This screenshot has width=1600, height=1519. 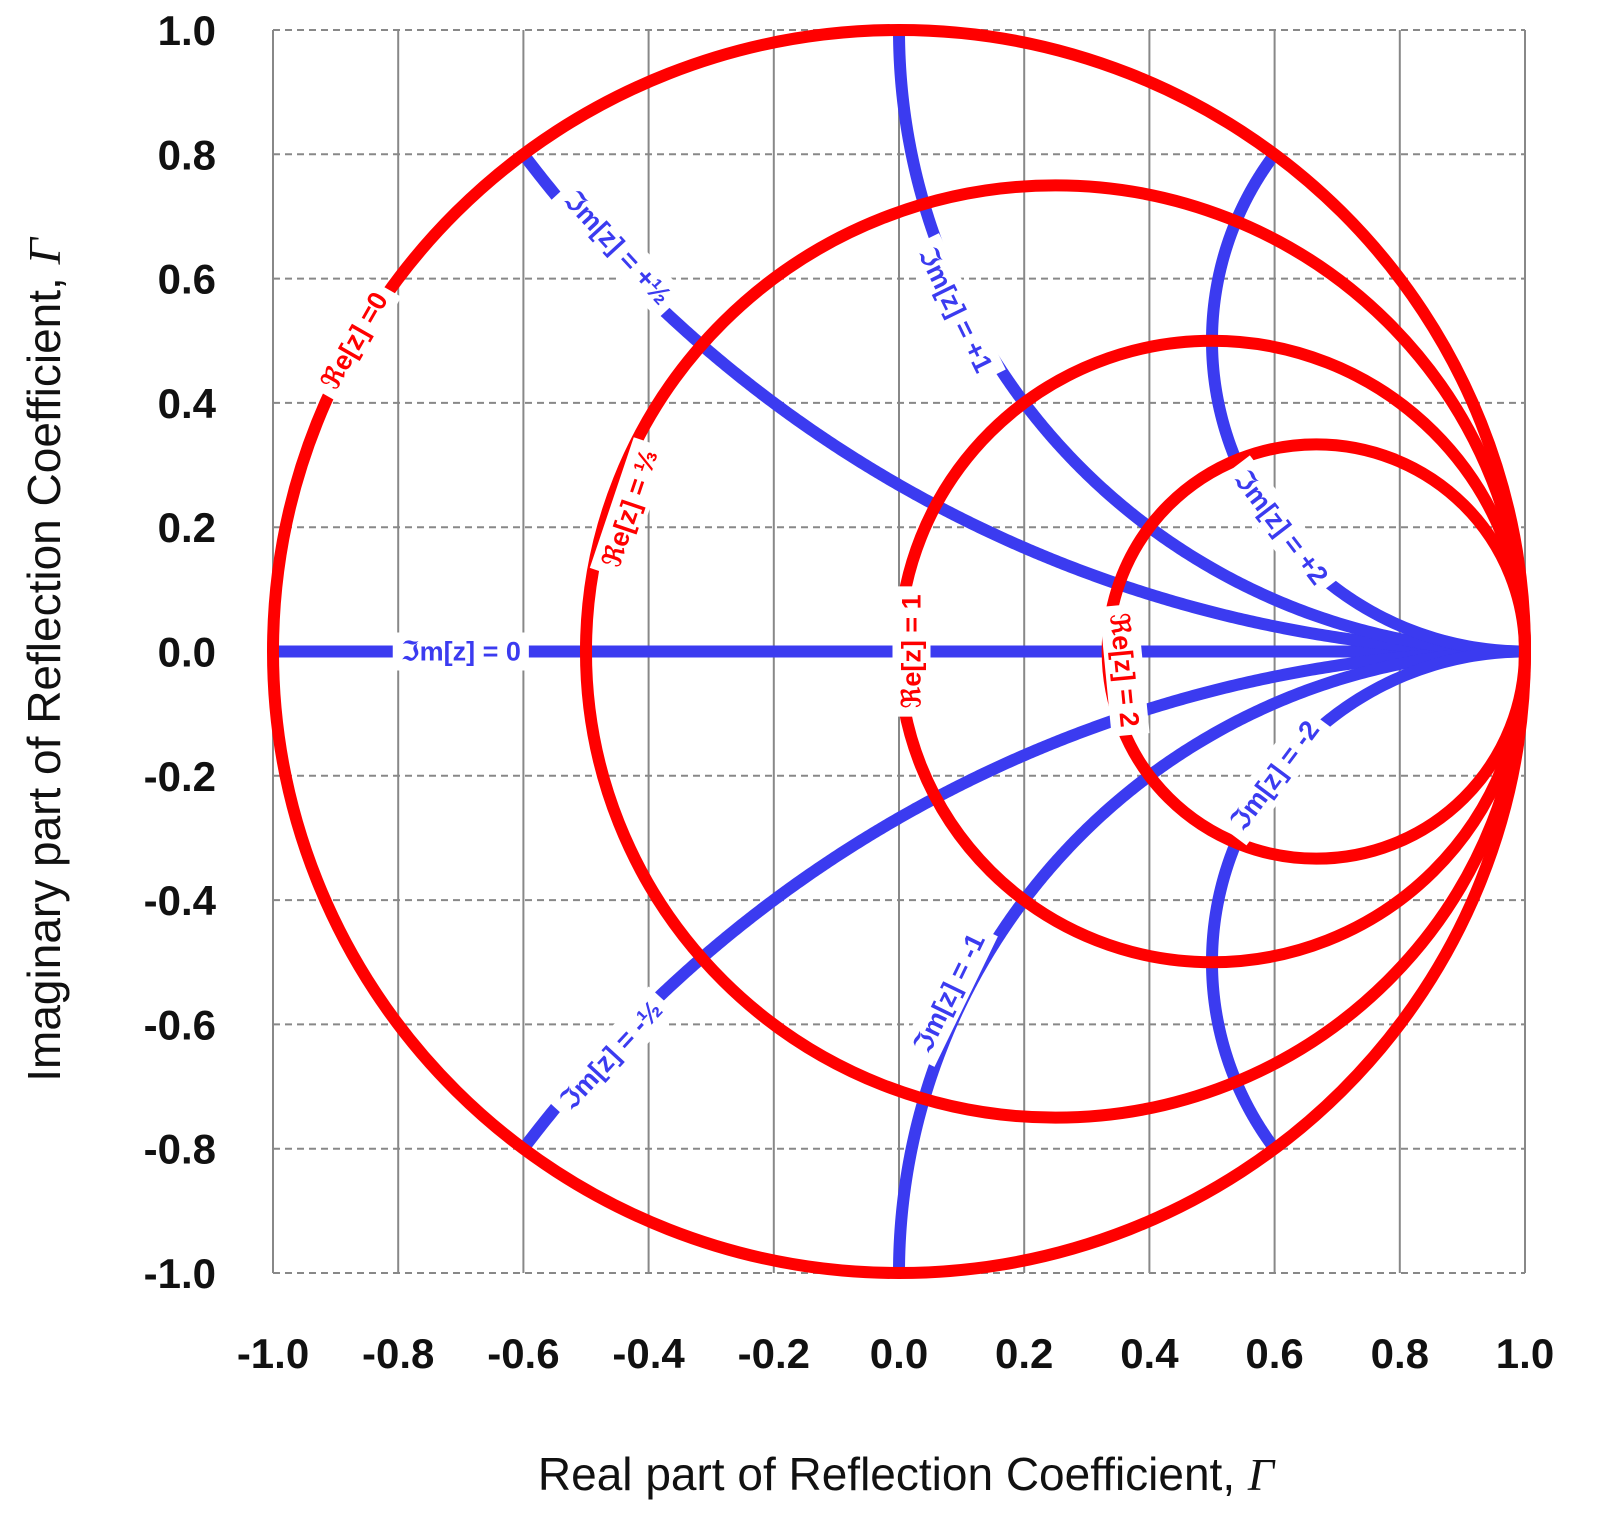 What do you see at coordinates (44, 250) in the screenshot?
I see `y-axis-title-symbol: Γ` at bounding box center [44, 250].